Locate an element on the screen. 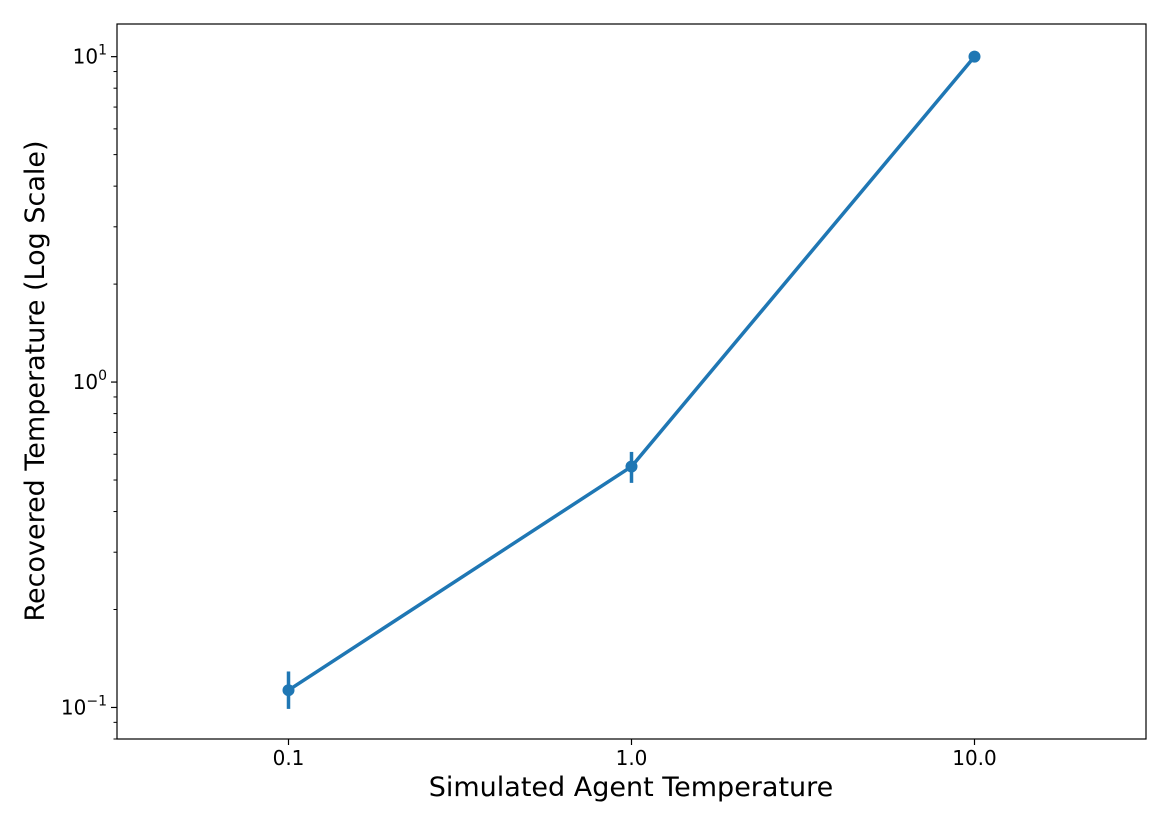  x-tick-label: 1.0 is located at coordinates (632, 758).